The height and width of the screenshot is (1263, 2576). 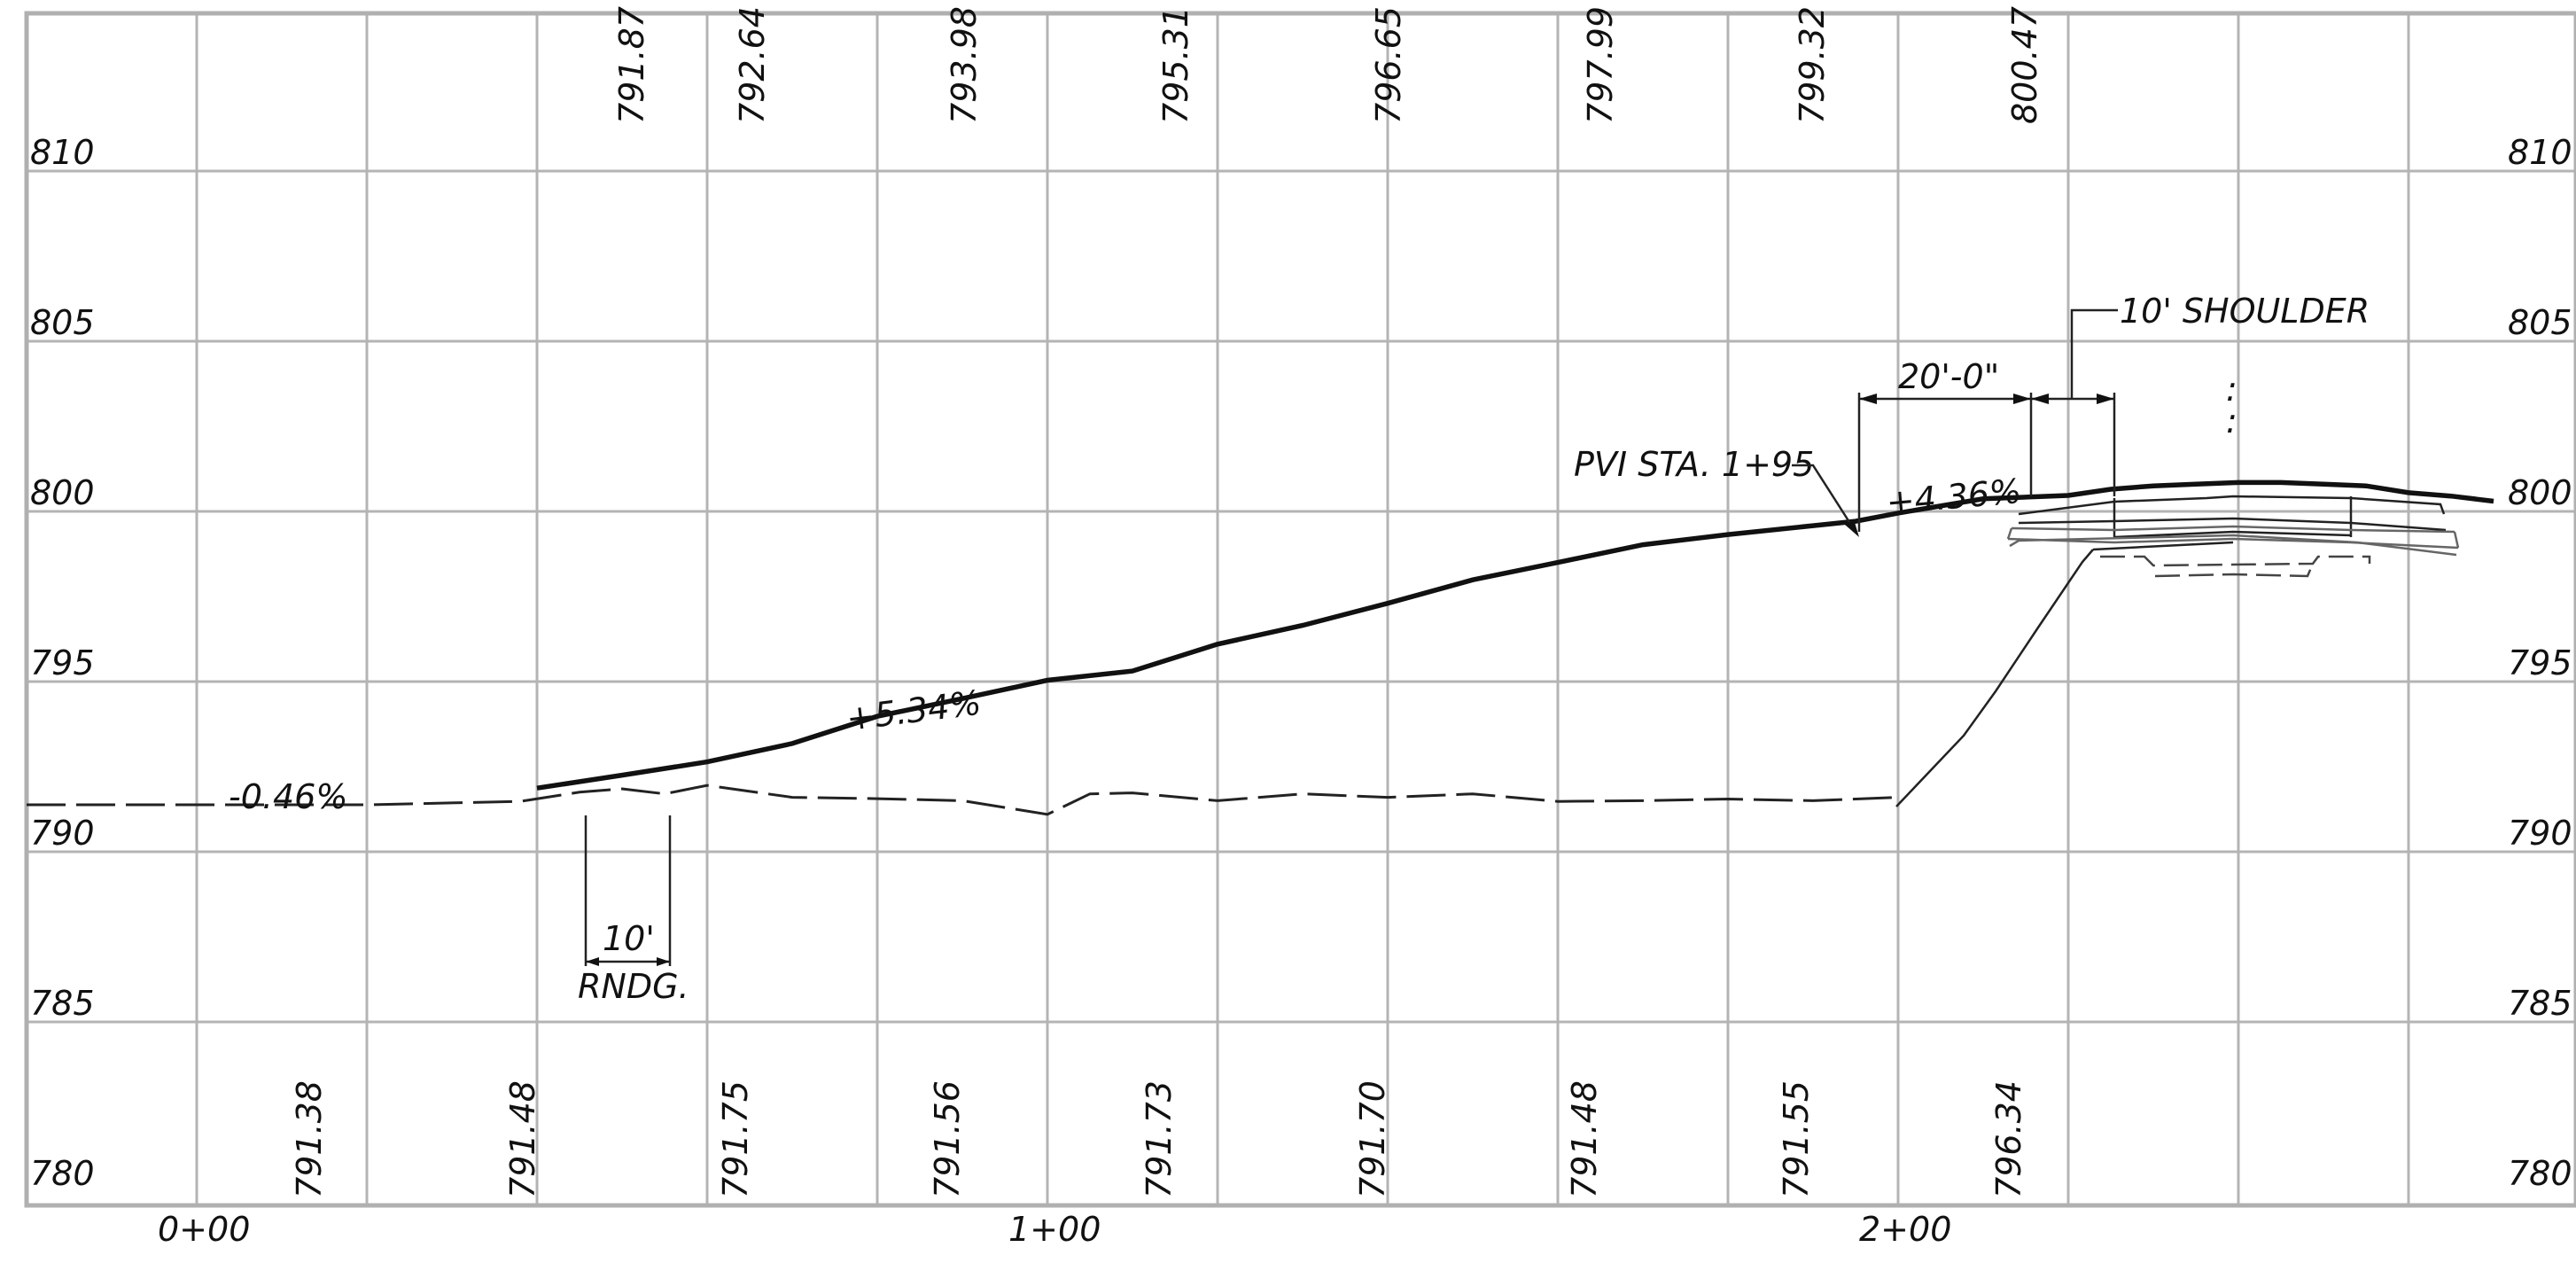 I want to click on proposed-elevation-label: 799.32, so click(x=1813, y=65).